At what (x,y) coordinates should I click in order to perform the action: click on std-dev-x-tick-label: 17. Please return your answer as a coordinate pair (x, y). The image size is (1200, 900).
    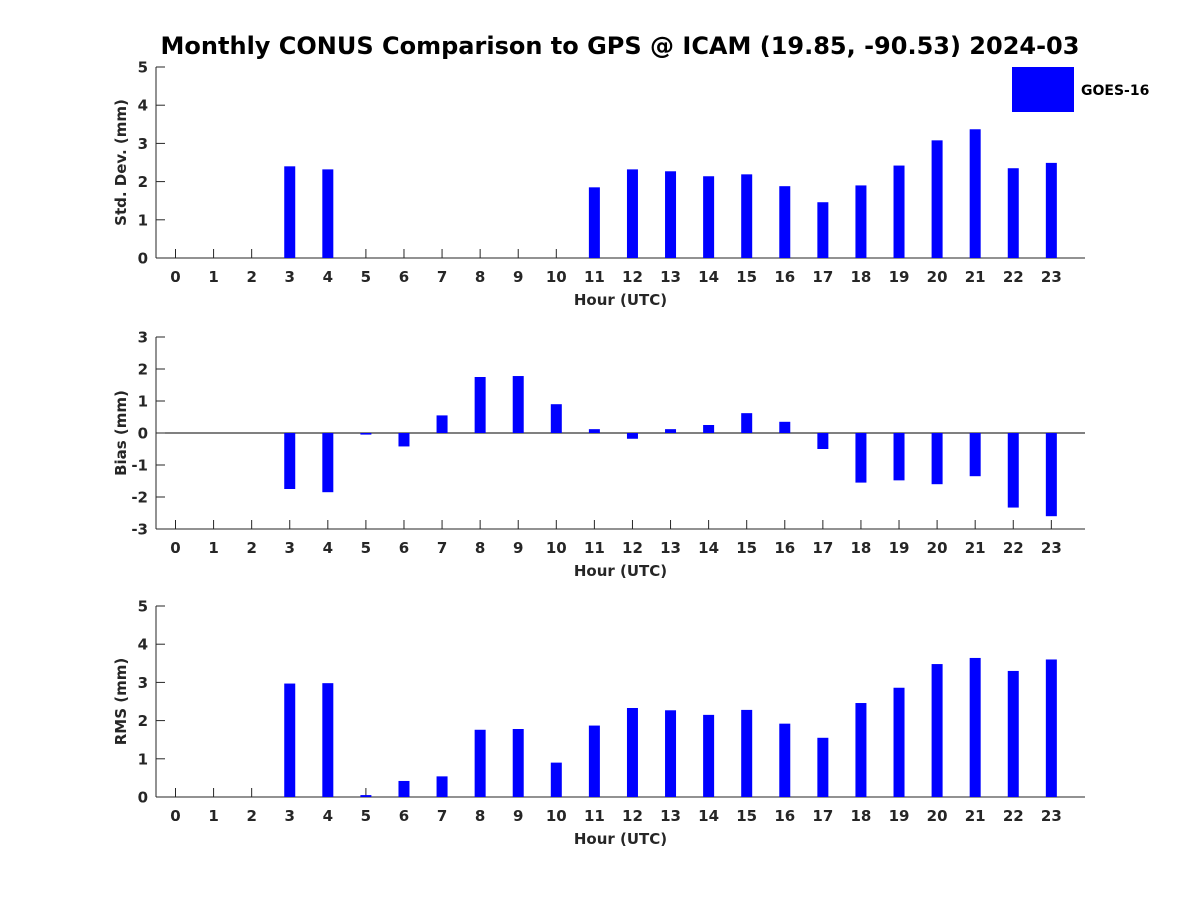
    Looking at the image, I should click on (822, 277).